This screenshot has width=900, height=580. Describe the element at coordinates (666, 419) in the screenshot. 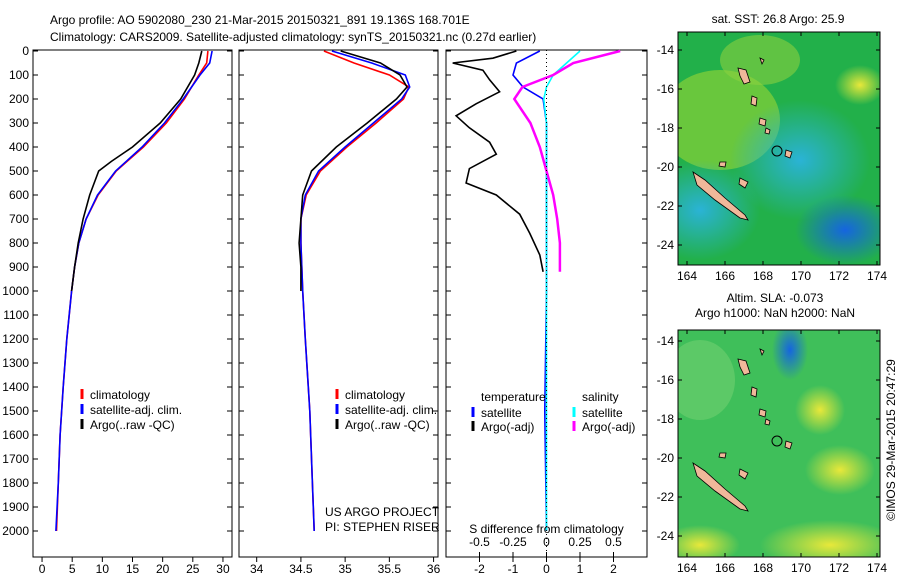

I see `lat-tick-label: -18` at that location.